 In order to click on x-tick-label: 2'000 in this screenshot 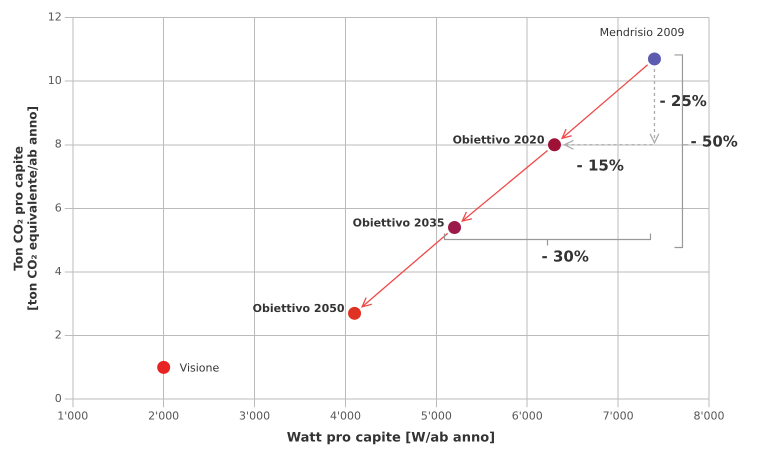, I will do `click(164, 416)`.